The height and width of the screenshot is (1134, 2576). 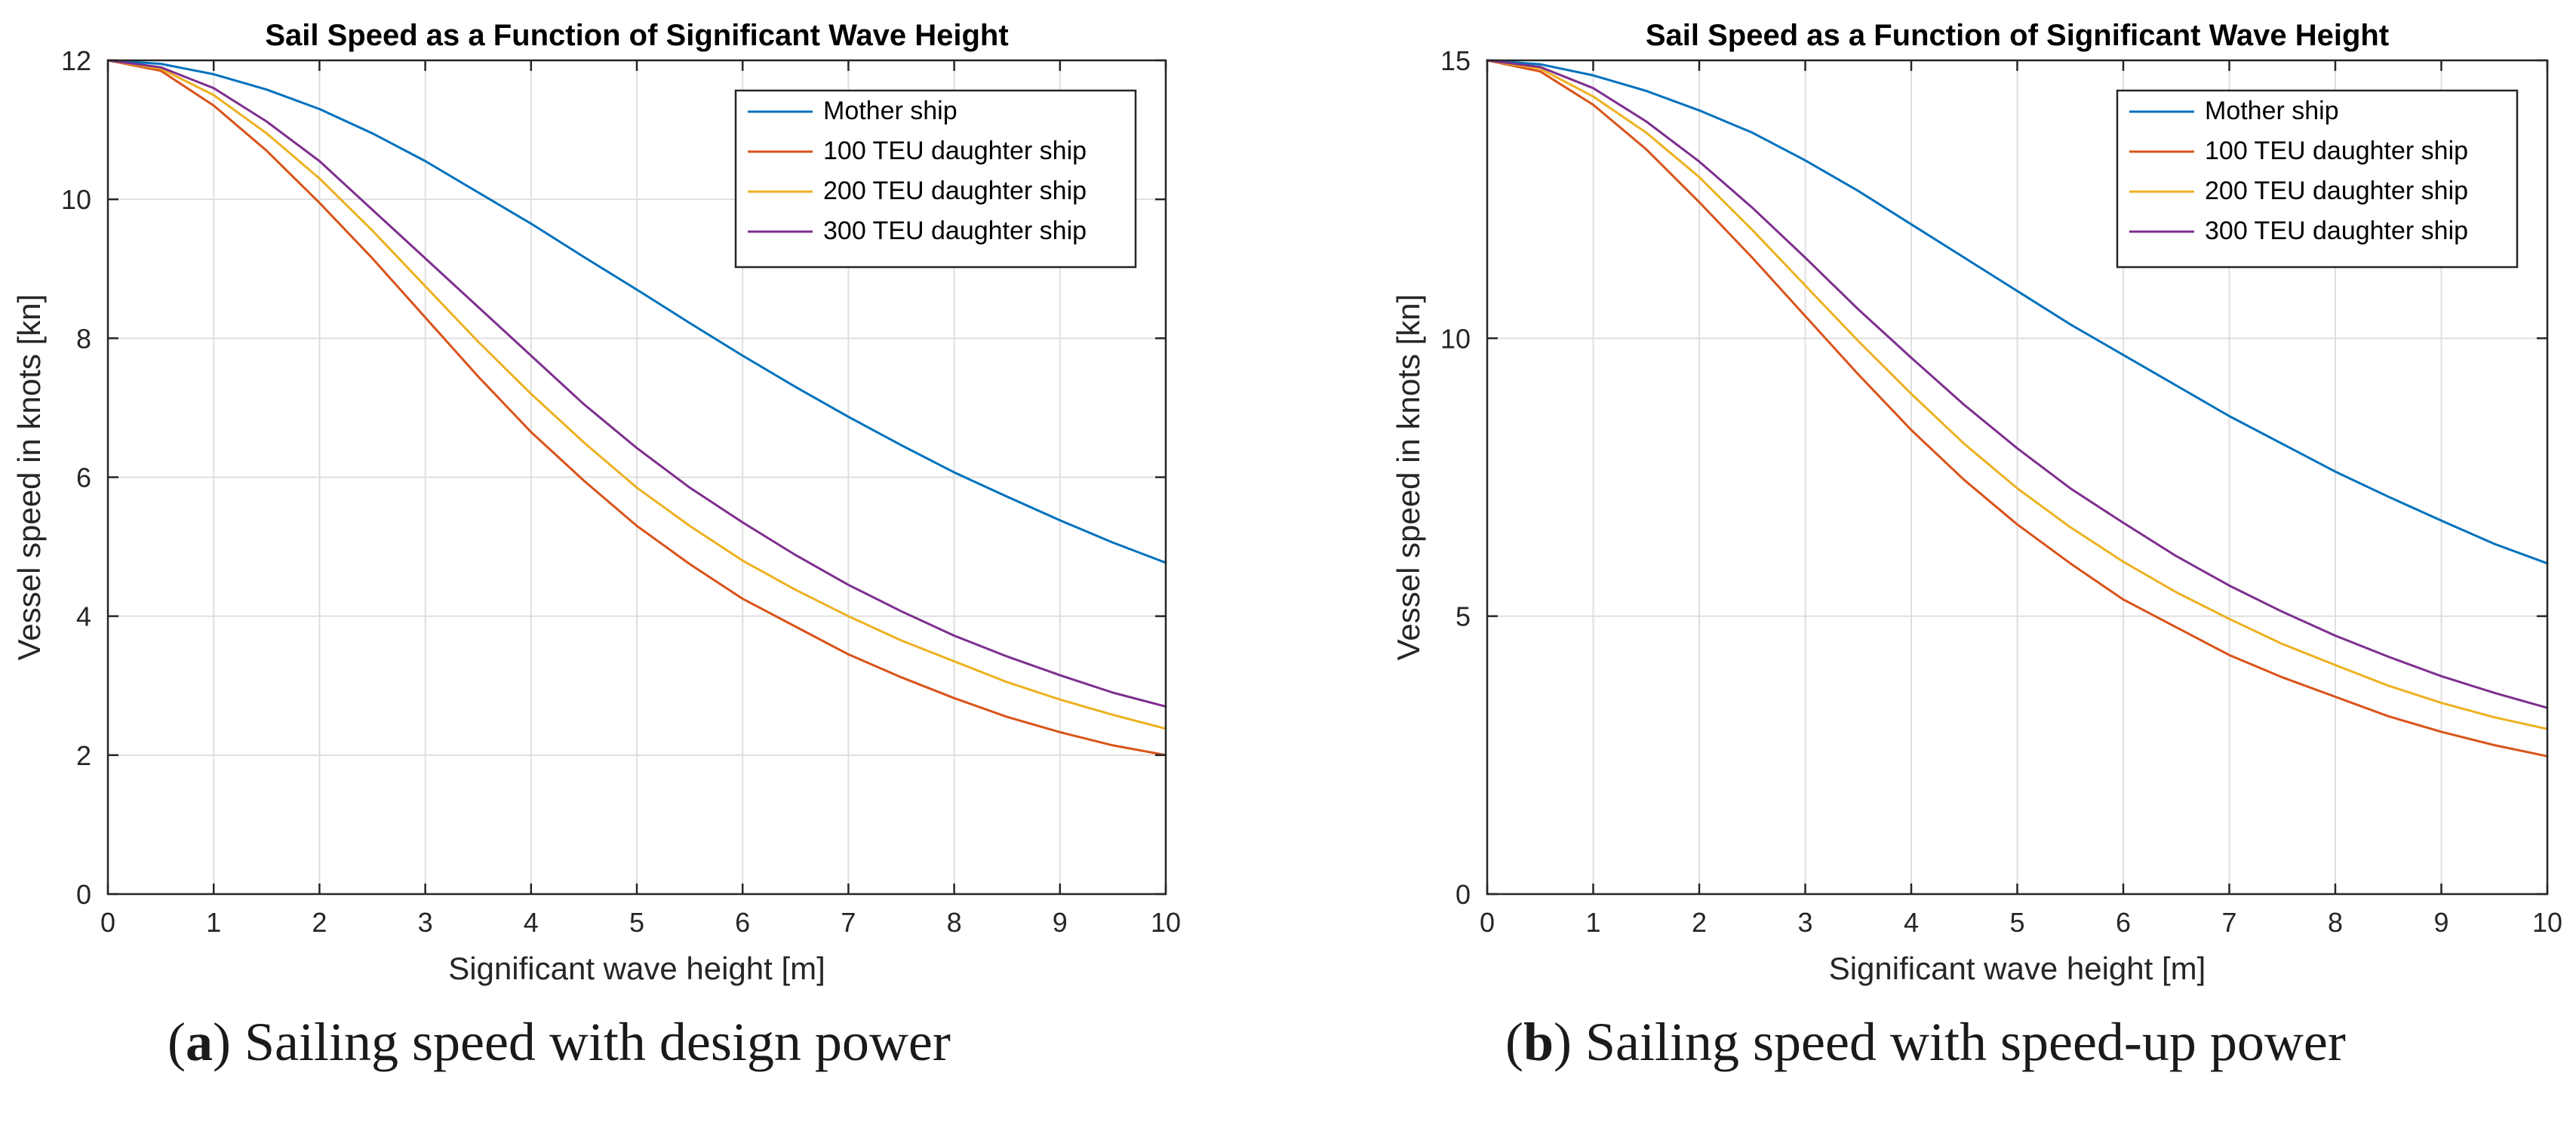 What do you see at coordinates (83, 616) in the screenshot?
I see `y-tick-label: 4` at bounding box center [83, 616].